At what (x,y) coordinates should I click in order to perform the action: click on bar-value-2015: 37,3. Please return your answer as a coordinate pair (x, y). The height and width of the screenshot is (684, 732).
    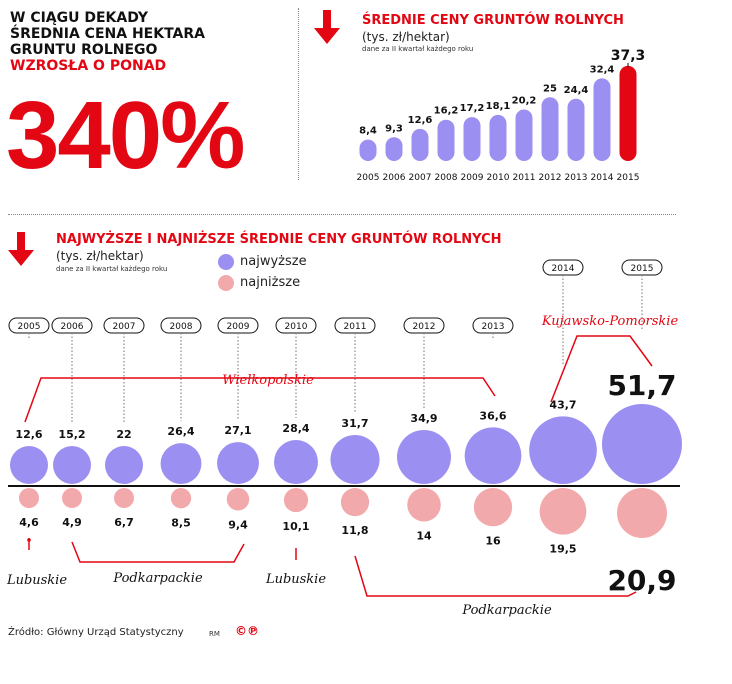
    Looking at the image, I should click on (628, 56).